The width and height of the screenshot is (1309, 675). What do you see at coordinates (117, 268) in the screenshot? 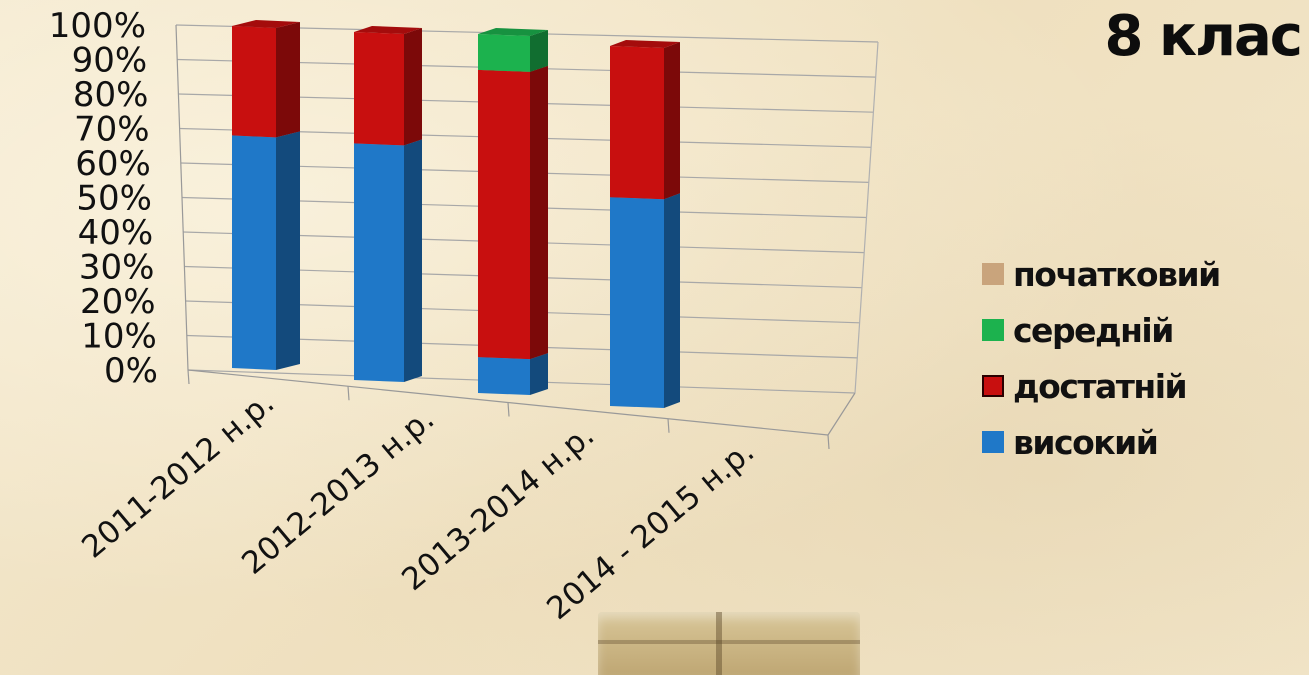
I see `y-tick-label: 30%` at bounding box center [117, 268].